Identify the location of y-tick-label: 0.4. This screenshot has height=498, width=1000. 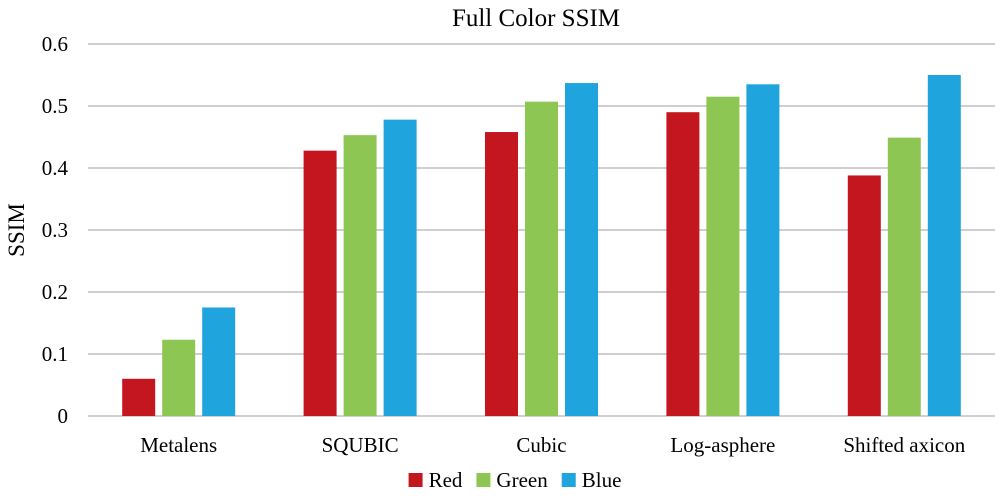
(55, 168).